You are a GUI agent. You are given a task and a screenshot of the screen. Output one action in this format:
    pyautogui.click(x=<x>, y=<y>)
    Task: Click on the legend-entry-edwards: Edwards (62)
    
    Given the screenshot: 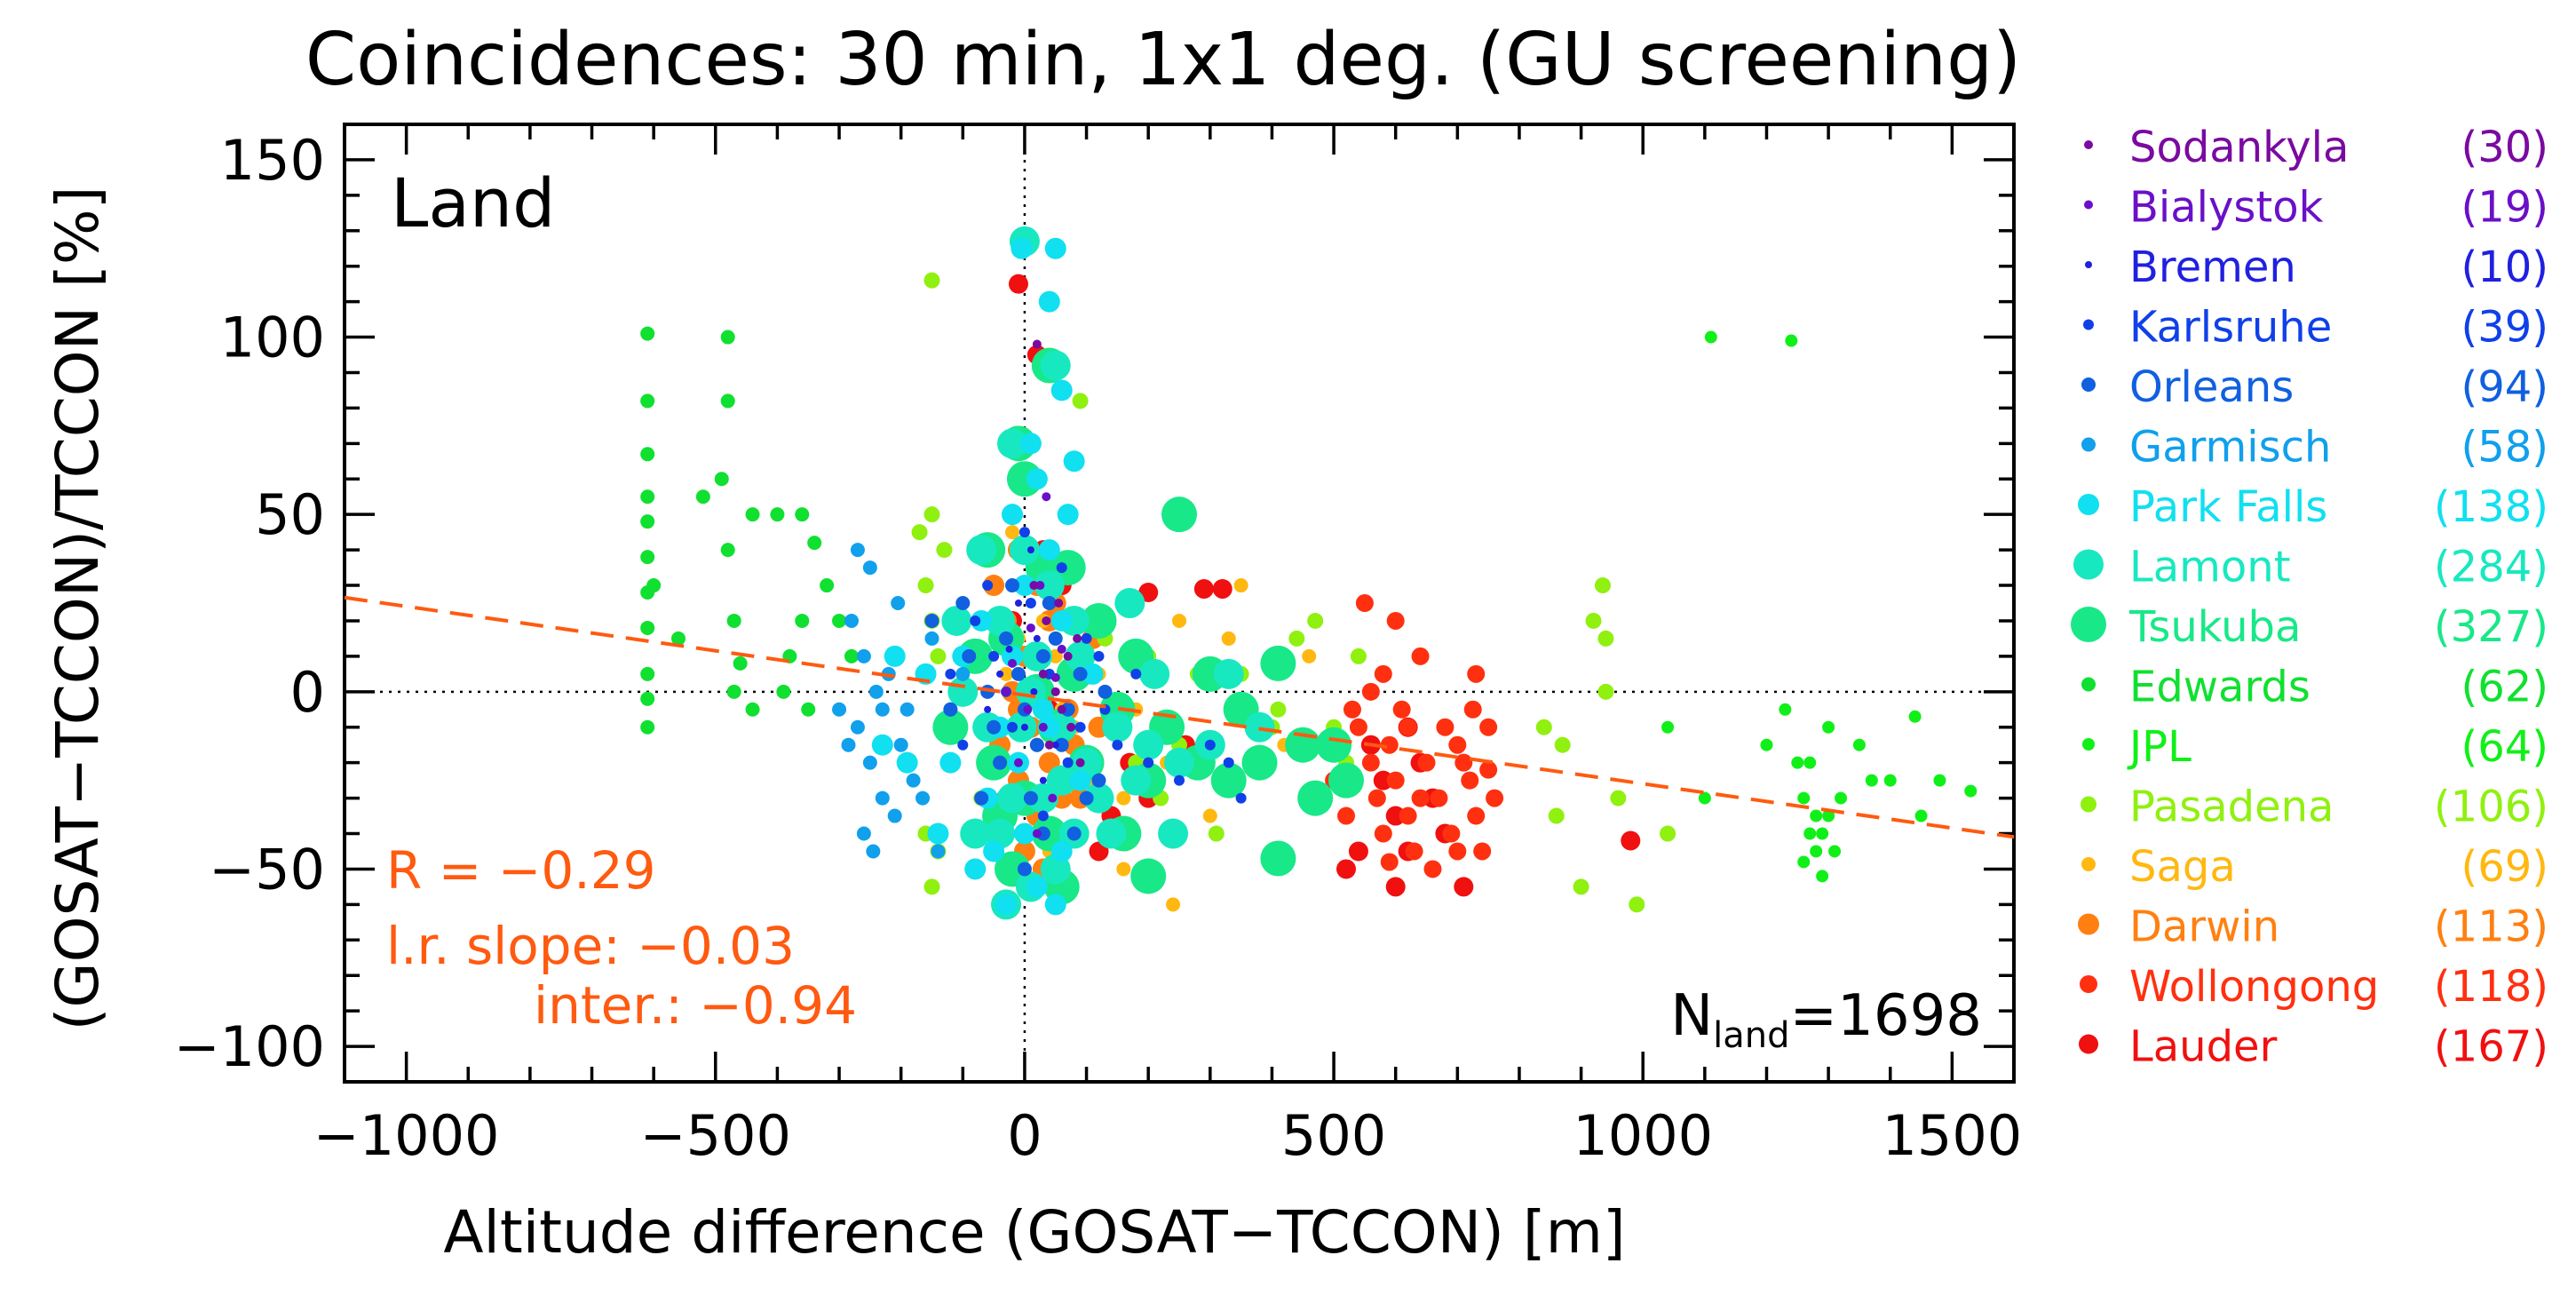 What is the action you would take?
    pyautogui.click(x=2315, y=687)
    